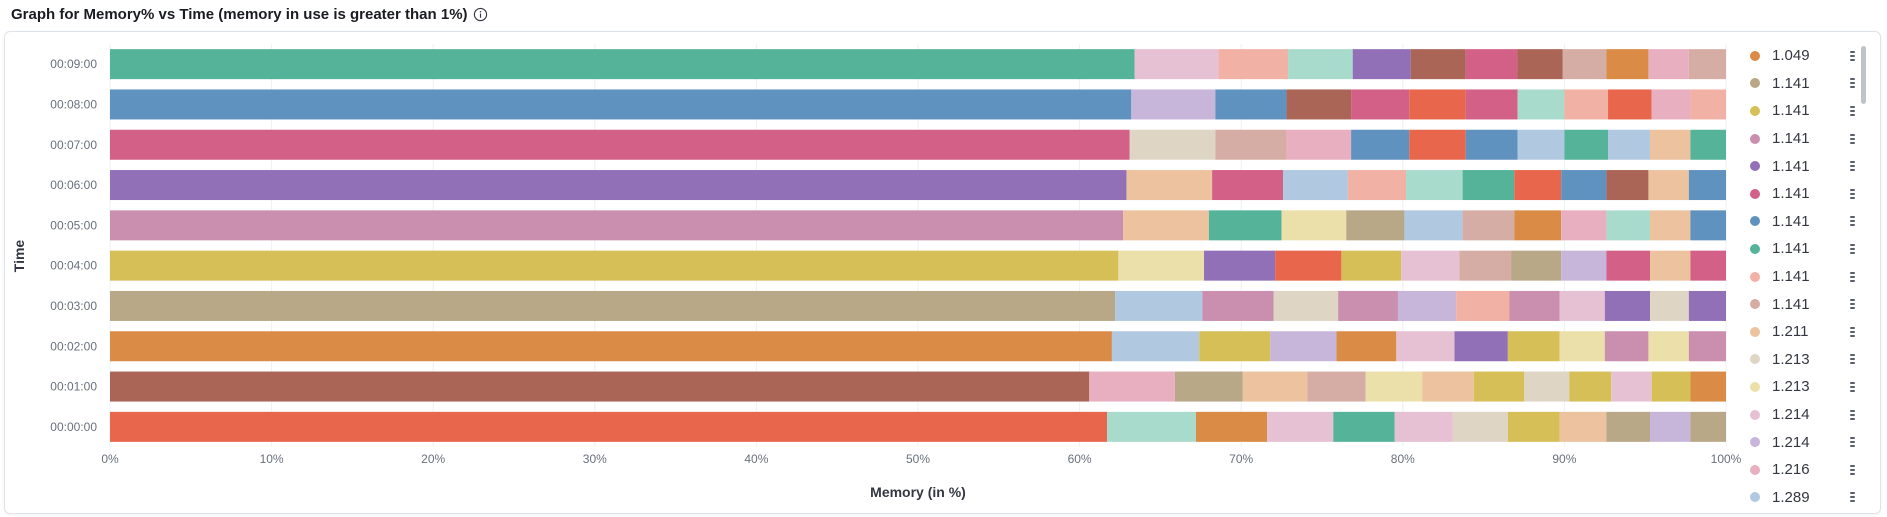  Describe the element at coordinates (1801, 56) in the screenshot. I see `legend-item: 1.049` at that location.